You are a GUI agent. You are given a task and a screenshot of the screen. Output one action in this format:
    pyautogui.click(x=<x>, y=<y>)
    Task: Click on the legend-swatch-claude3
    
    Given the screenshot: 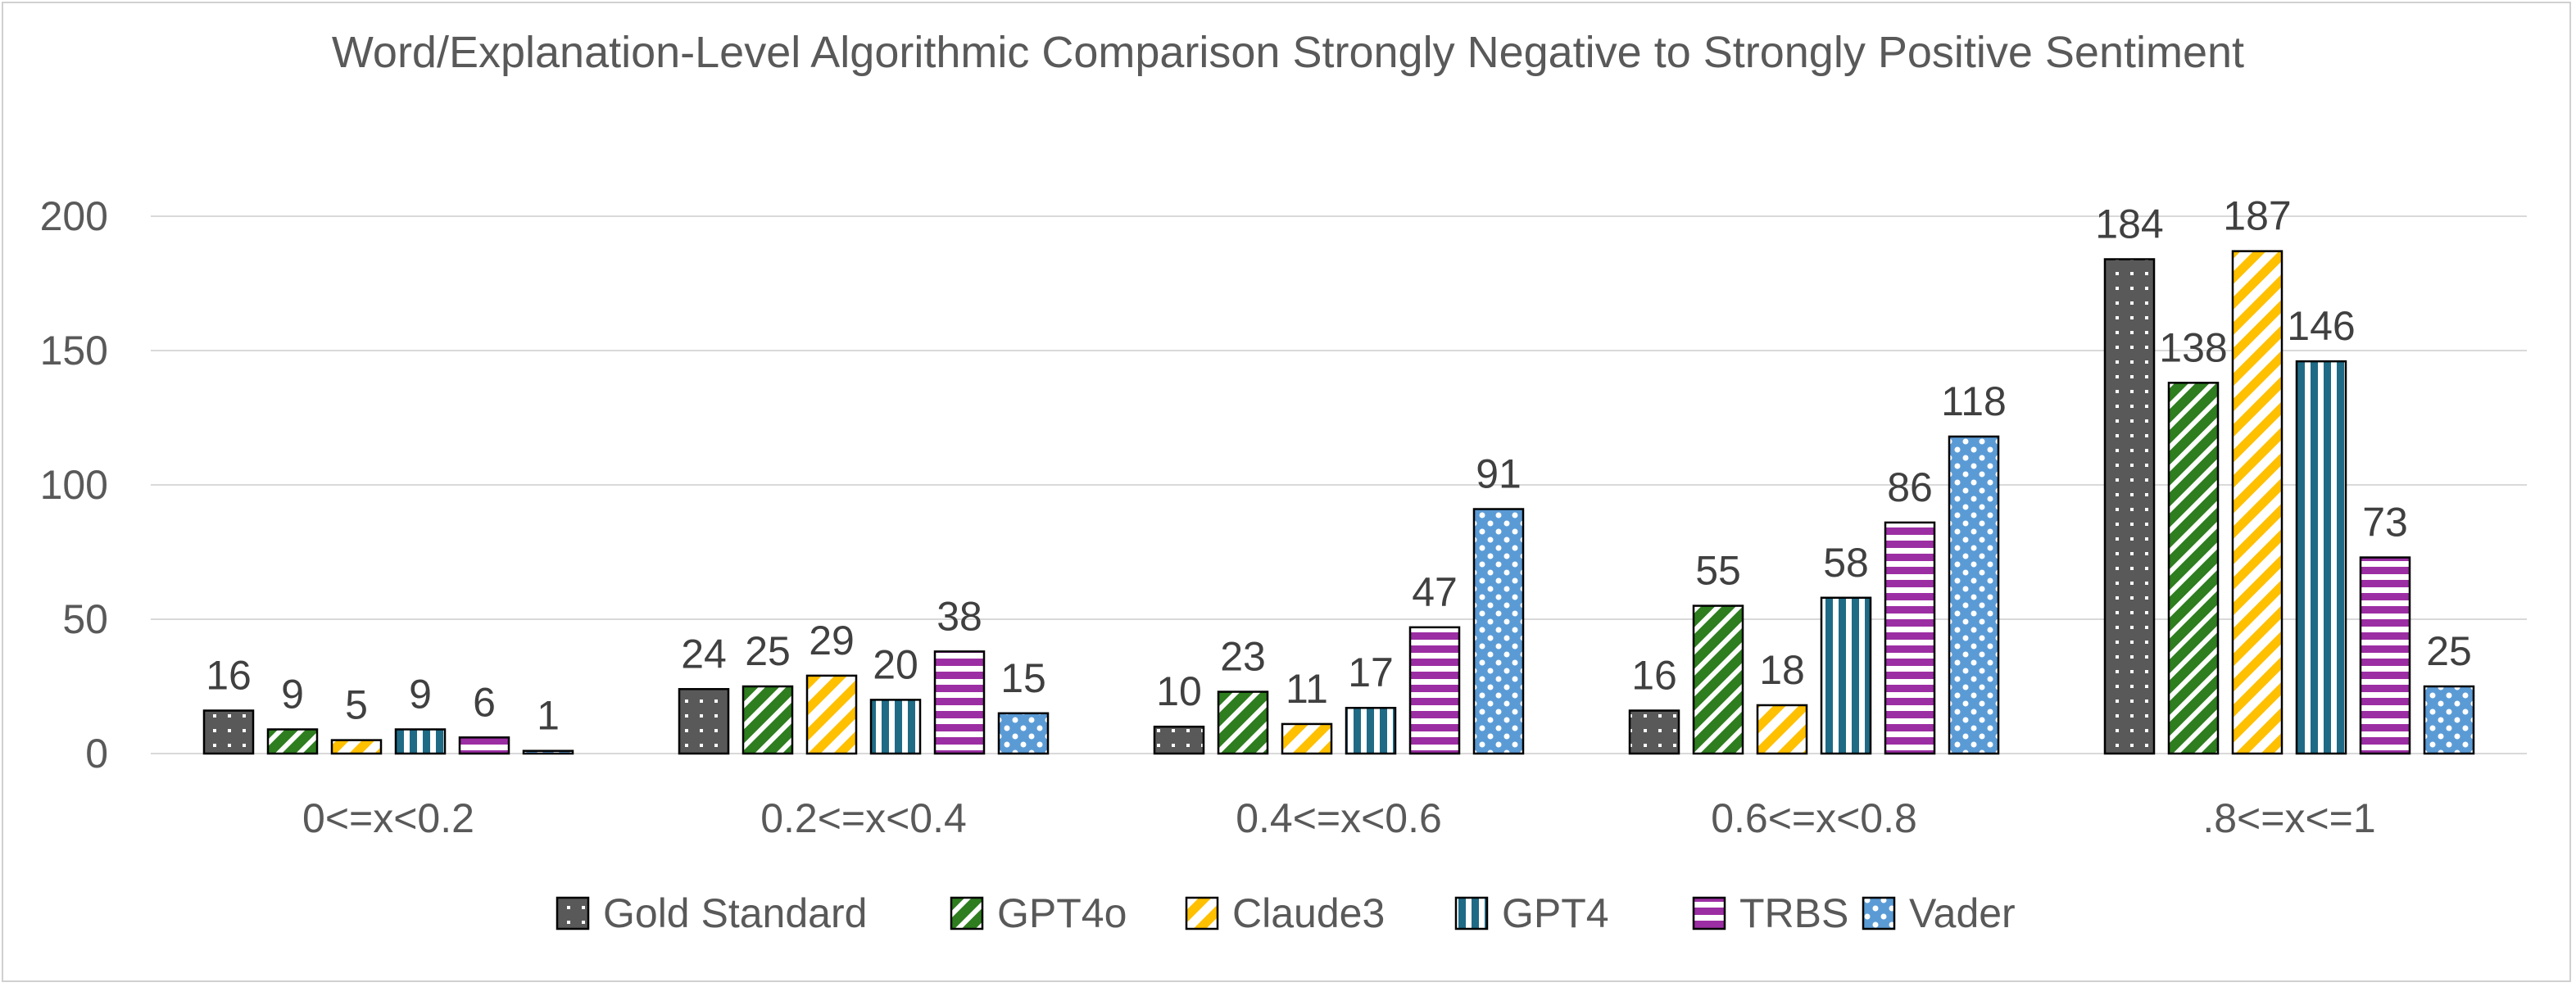 What is the action you would take?
    pyautogui.click(x=1202, y=913)
    